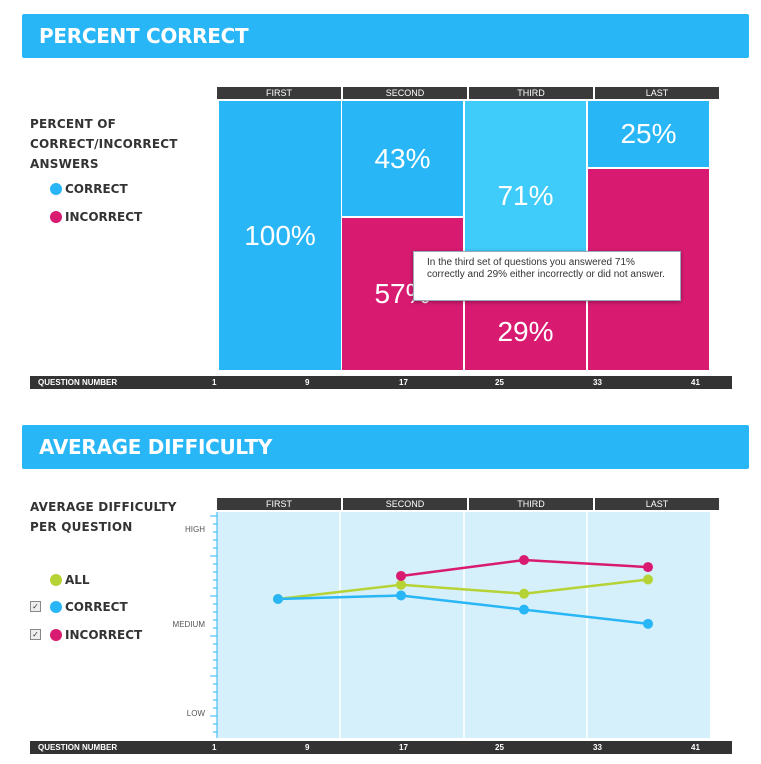 Image resolution: width=761 pixels, height=764 pixels. What do you see at coordinates (463, 589) in the screenshot?
I see `series-line-all` at bounding box center [463, 589].